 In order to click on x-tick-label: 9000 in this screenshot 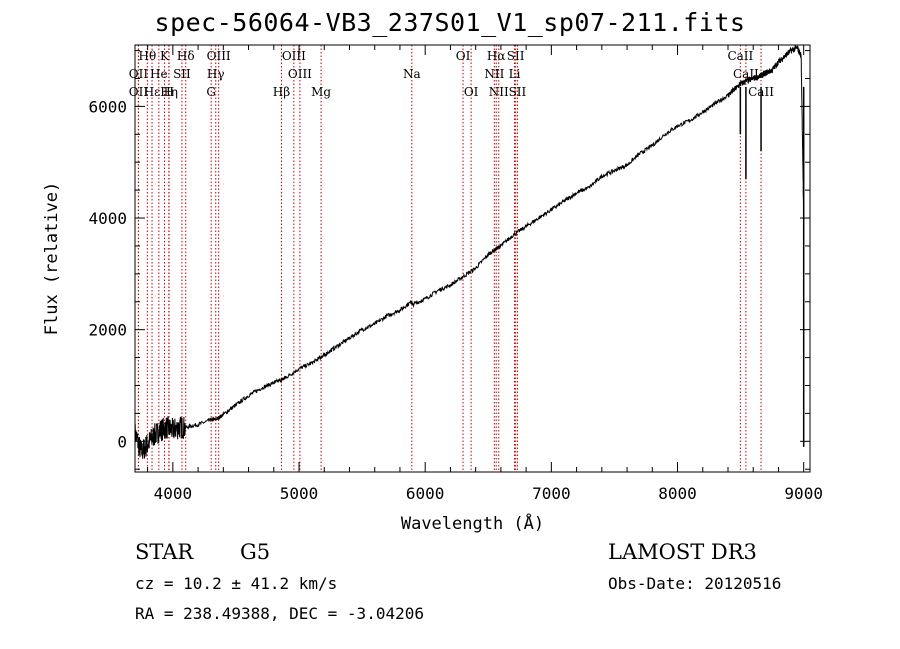, I will do `click(803, 493)`.